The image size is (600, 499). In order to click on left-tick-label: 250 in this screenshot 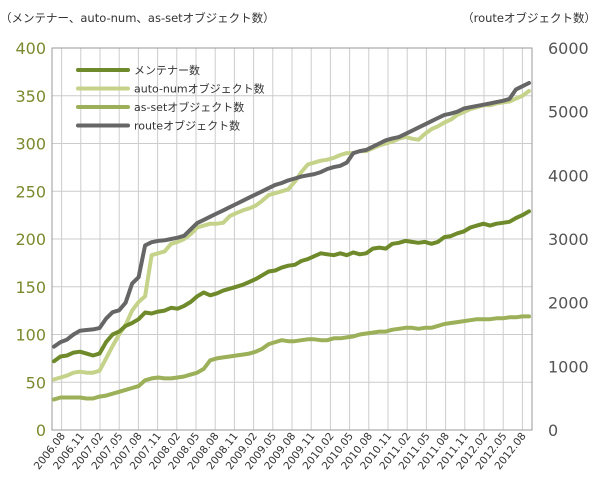, I will do `click(30, 191)`.